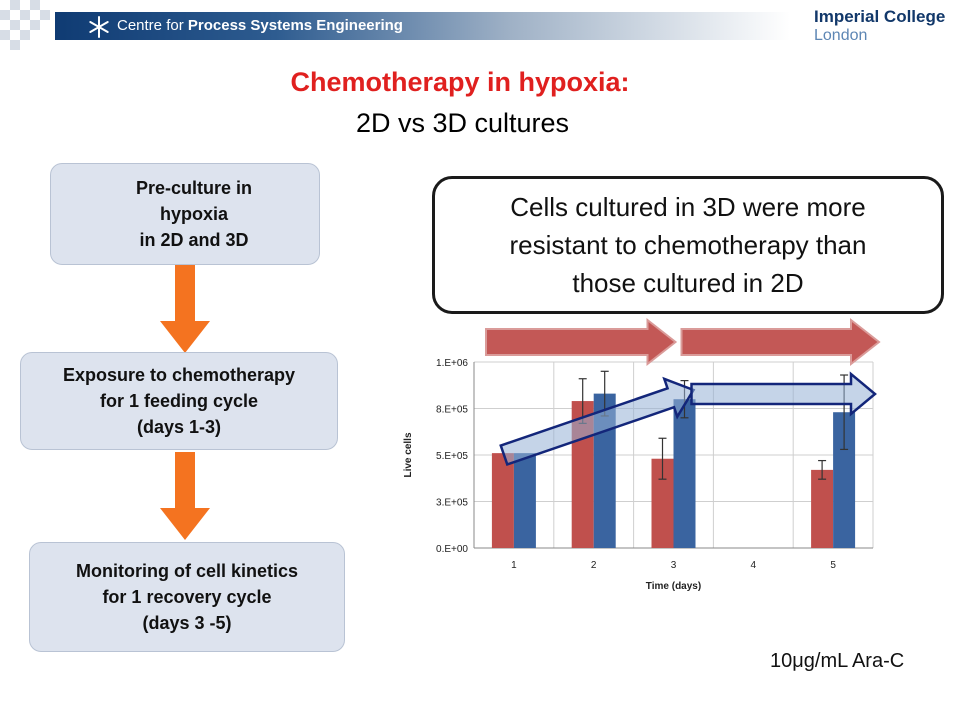 This screenshot has height=720, width=960. I want to click on x-tick-label: 2, so click(594, 565).